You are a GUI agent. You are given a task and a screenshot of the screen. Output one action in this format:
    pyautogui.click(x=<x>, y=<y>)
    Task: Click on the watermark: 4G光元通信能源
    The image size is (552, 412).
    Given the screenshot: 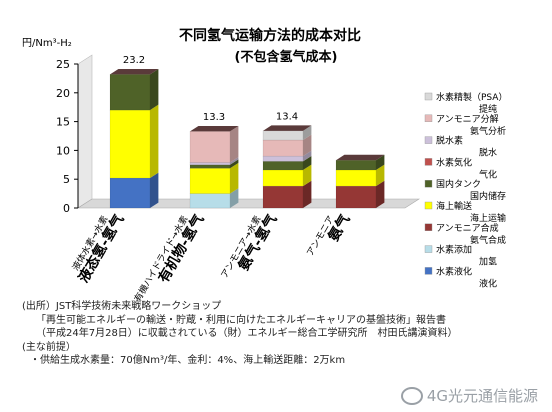 What is the action you would take?
    pyautogui.click(x=469, y=395)
    